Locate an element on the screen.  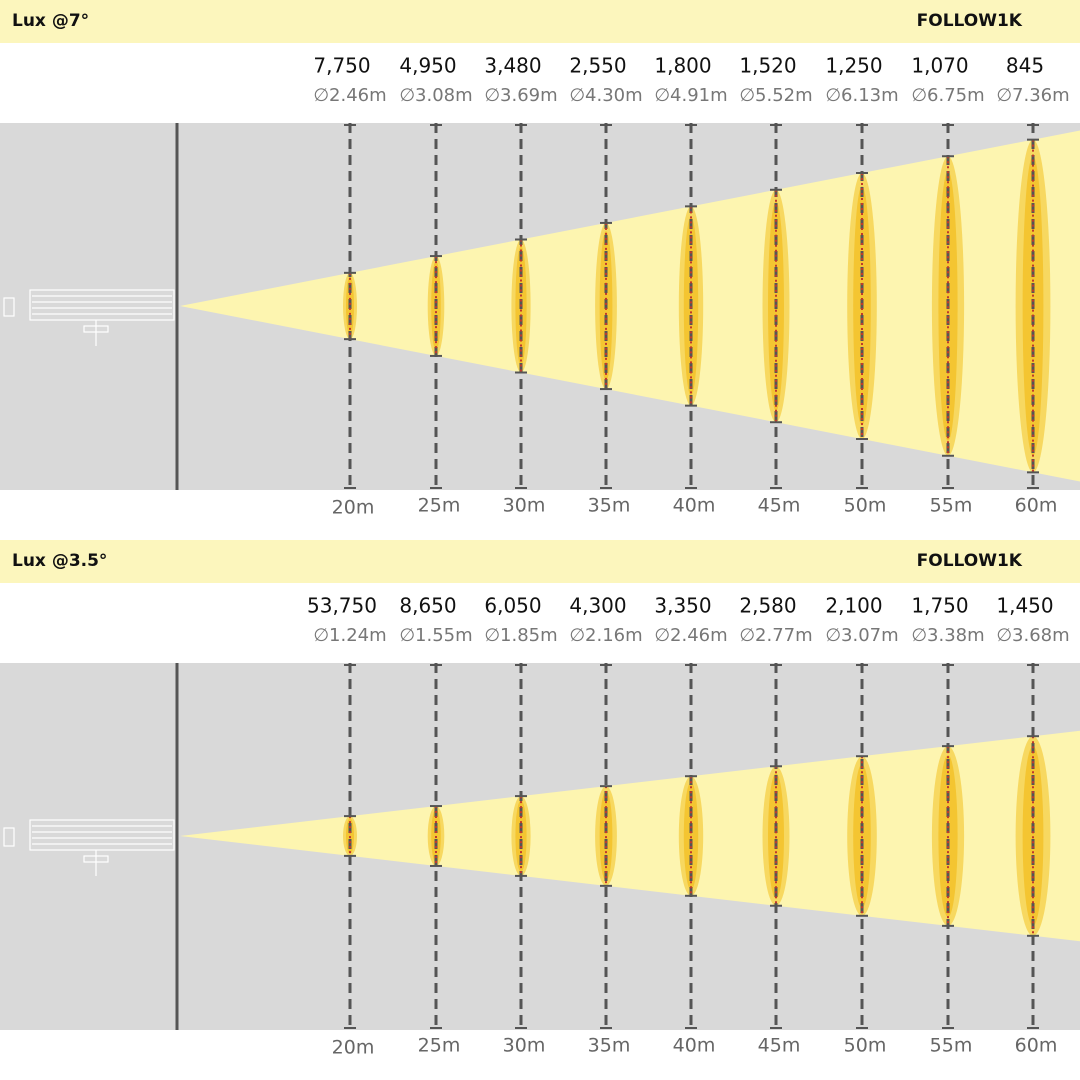
diameter-value: ∅3.07m is located at coordinates (861, 635).